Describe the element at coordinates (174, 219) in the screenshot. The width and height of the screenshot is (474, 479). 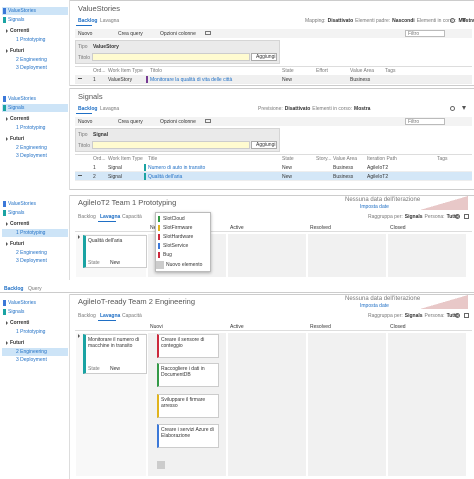
I see `menu-item: SlotCloud` at that location.